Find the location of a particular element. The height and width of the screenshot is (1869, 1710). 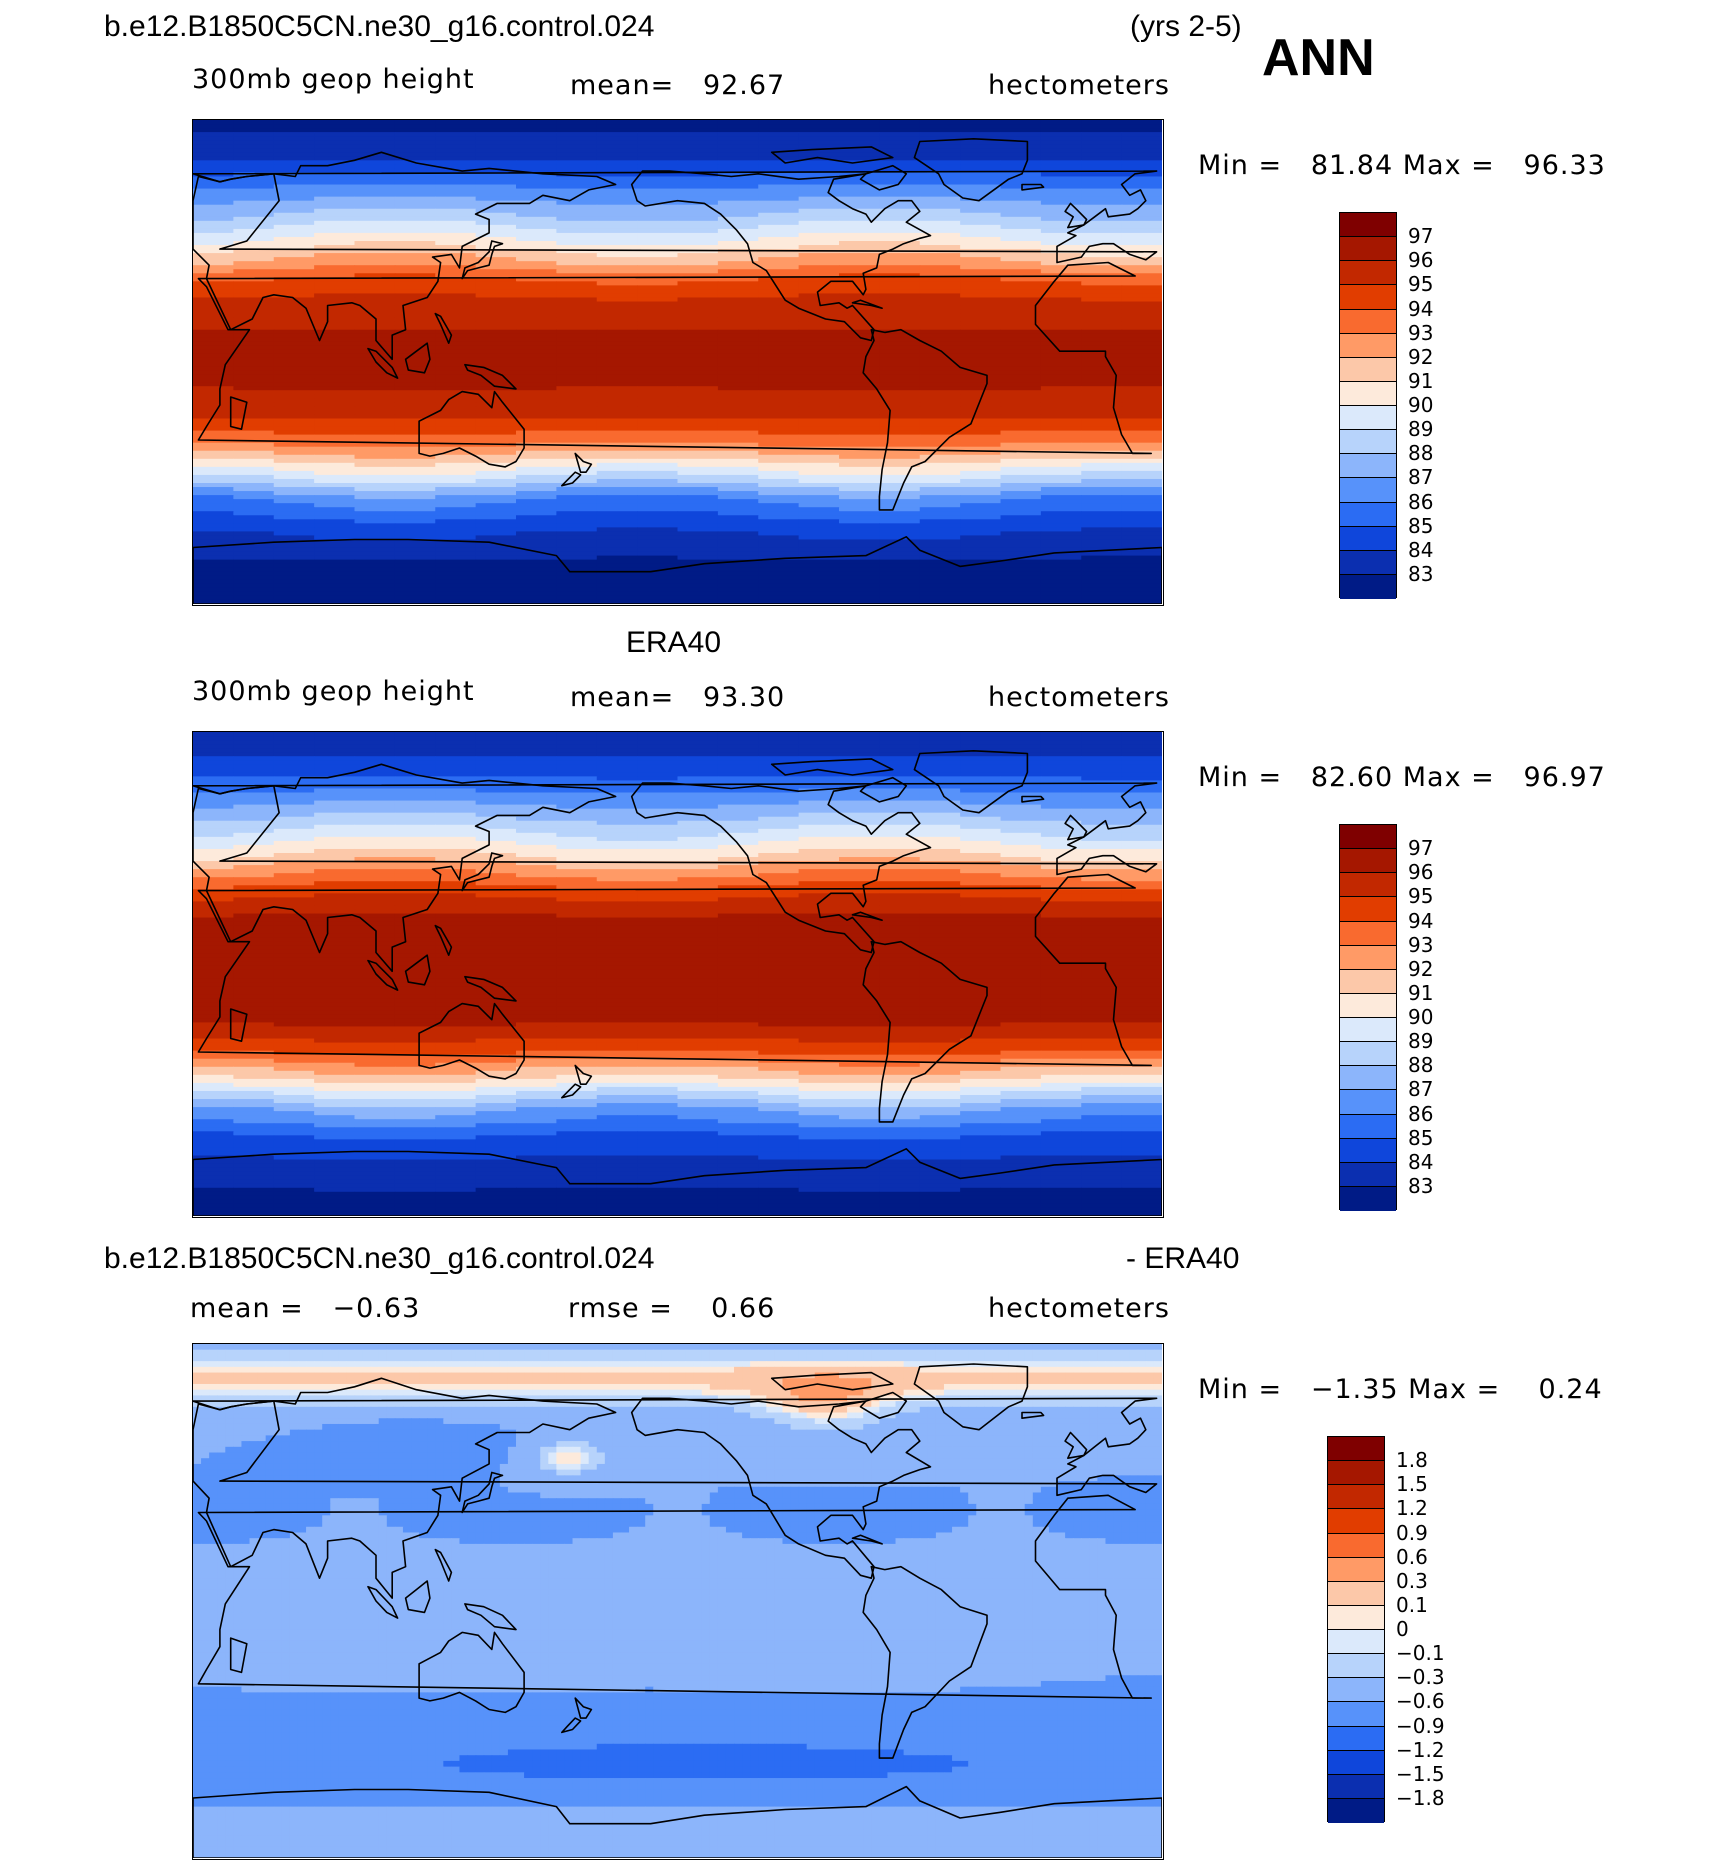

colorbar-tick-label: 94 is located at coordinates (1421, 308).